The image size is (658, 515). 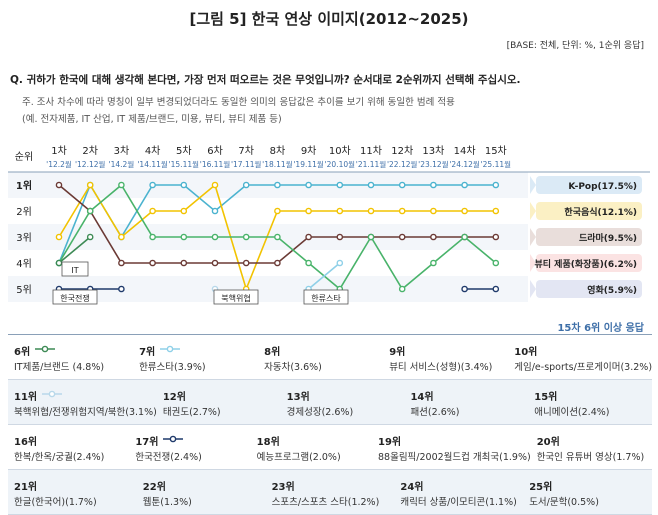 What do you see at coordinates (590, 402) in the screenshot?
I see `others-cell: 15위 애니메이션(2.4%)` at bounding box center [590, 402].